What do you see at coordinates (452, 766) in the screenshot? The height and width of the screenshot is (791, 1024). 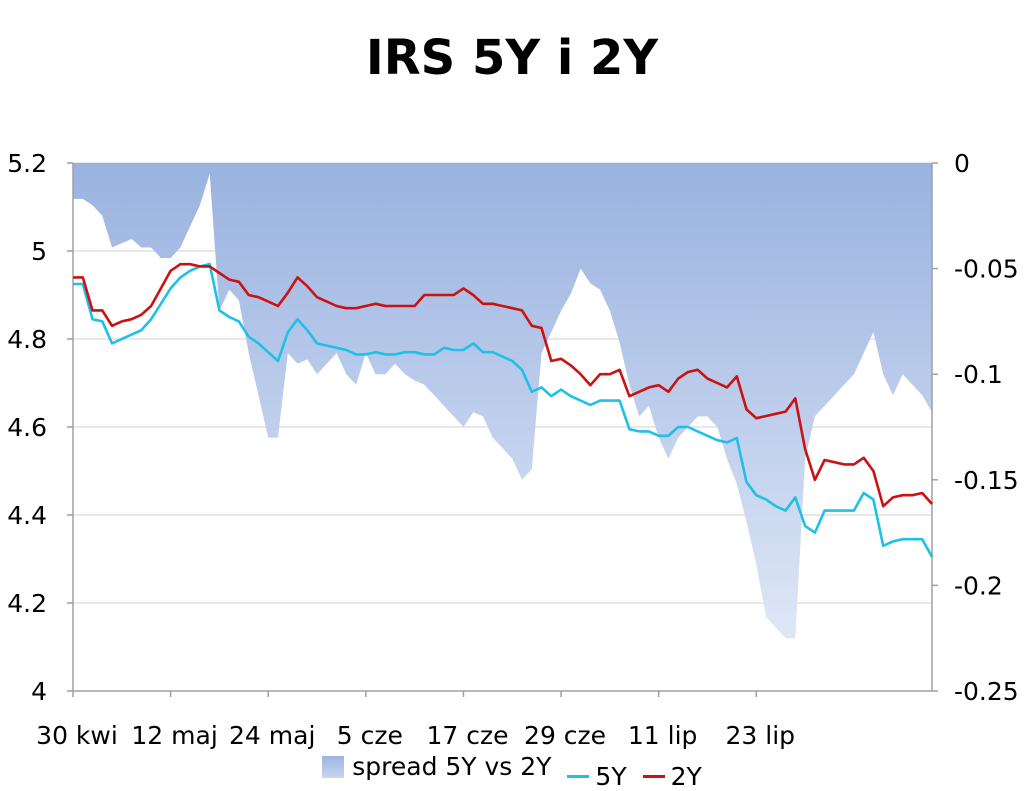 I see `legend-label-spread: spread 5Y vs 2Y` at bounding box center [452, 766].